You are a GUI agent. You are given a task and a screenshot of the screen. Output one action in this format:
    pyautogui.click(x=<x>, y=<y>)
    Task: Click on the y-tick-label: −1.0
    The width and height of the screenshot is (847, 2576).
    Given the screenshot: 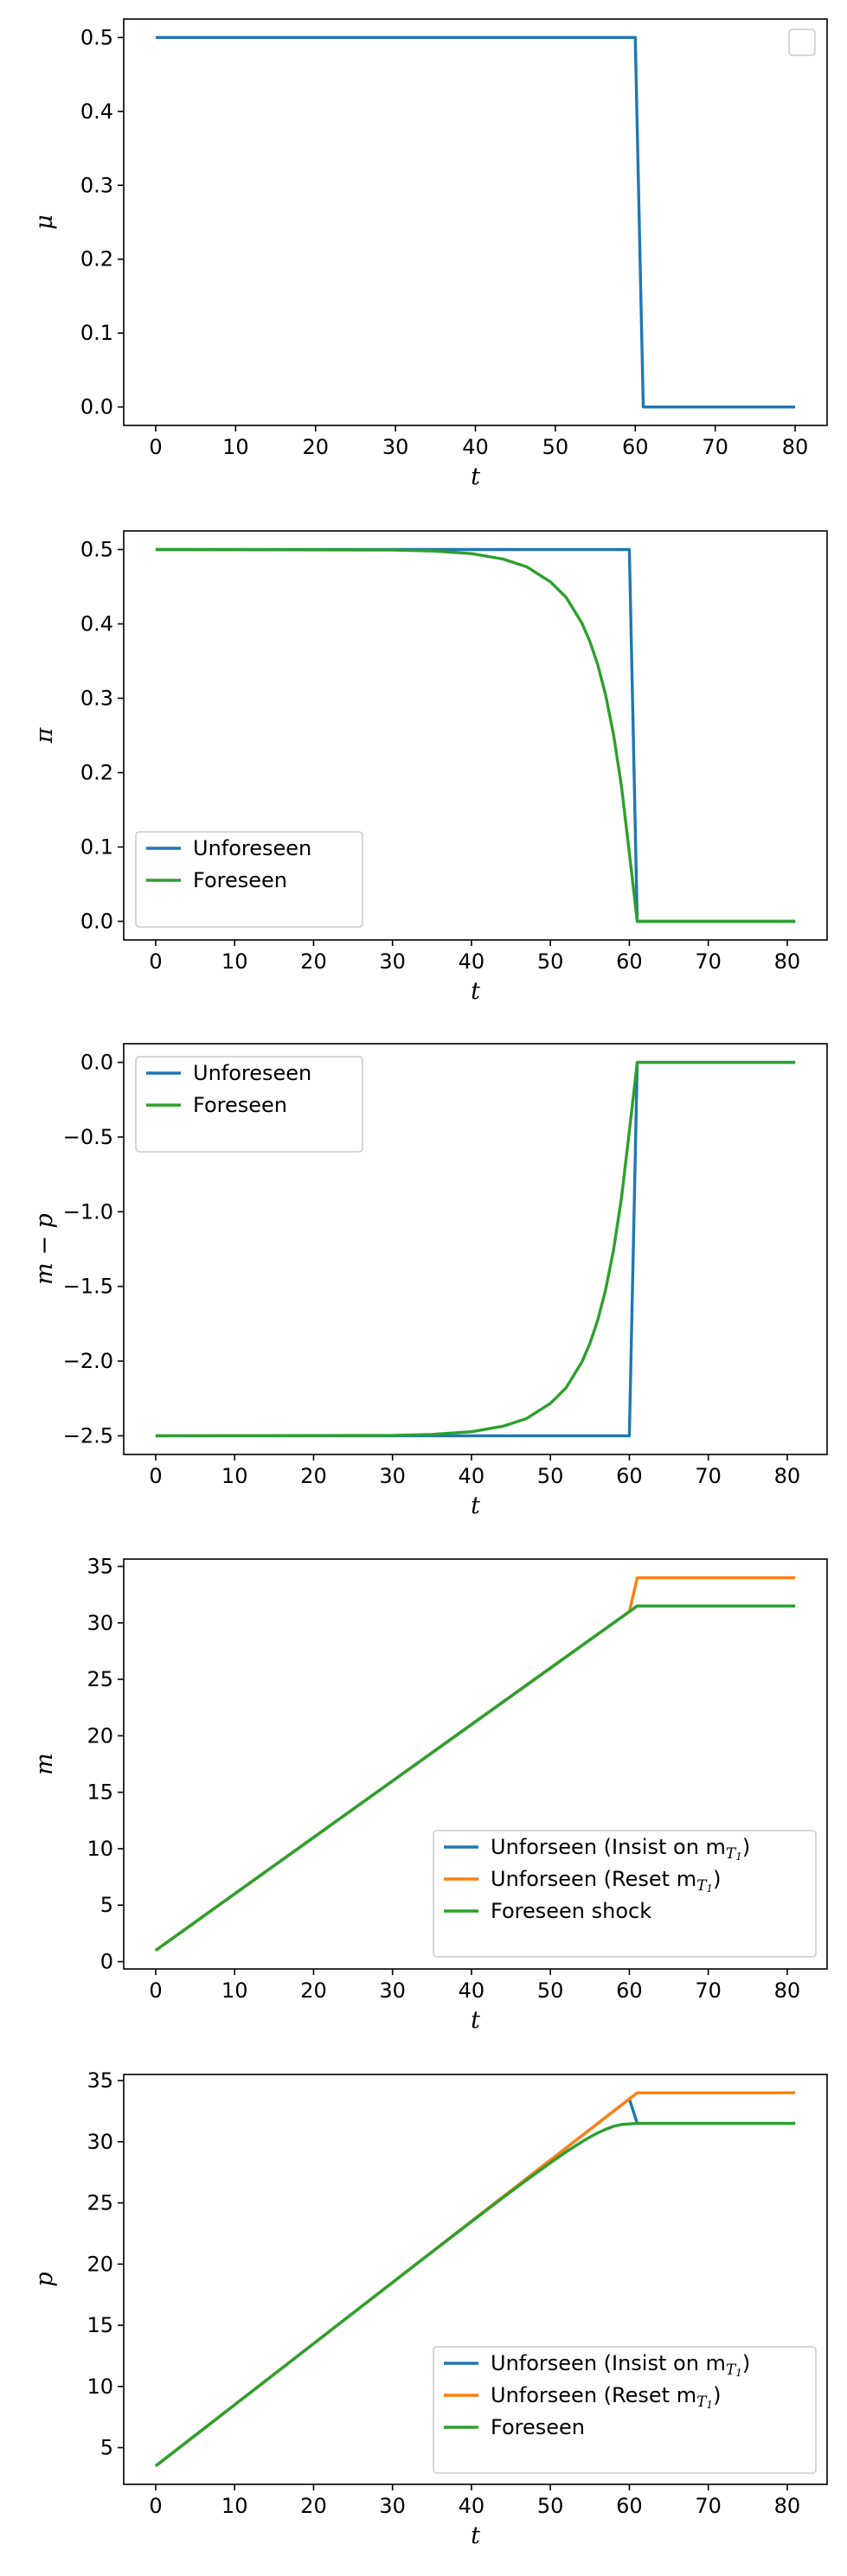 What is the action you would take?
    pyautogui.click(x=88, y=1212)
    